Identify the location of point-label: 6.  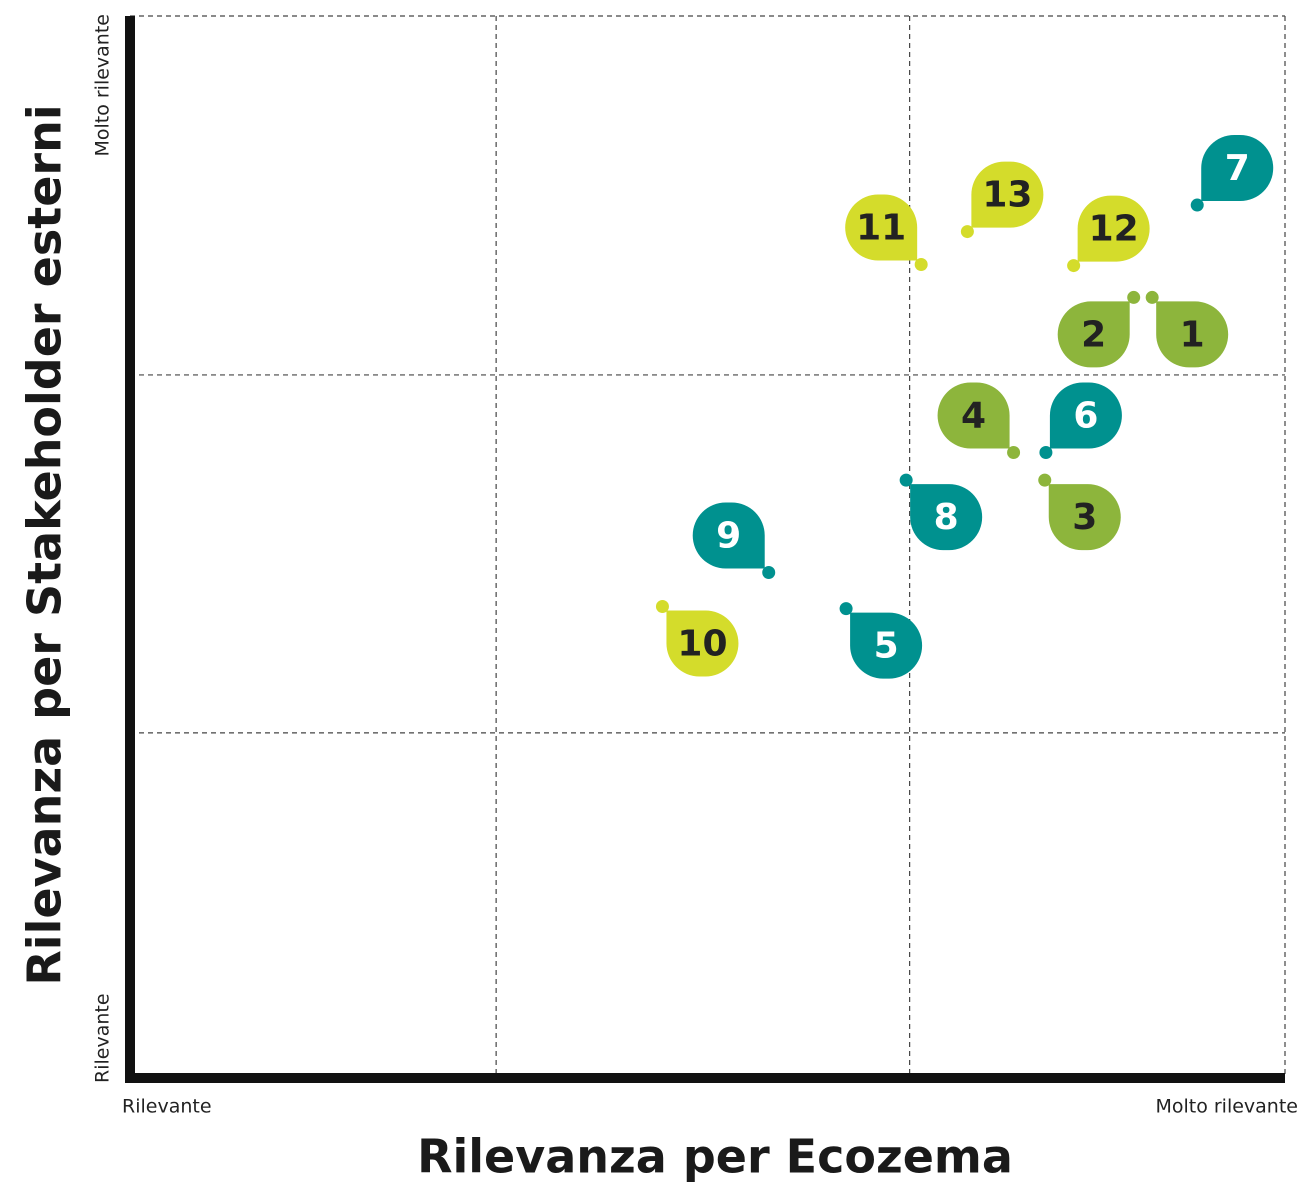
(1085, 415).